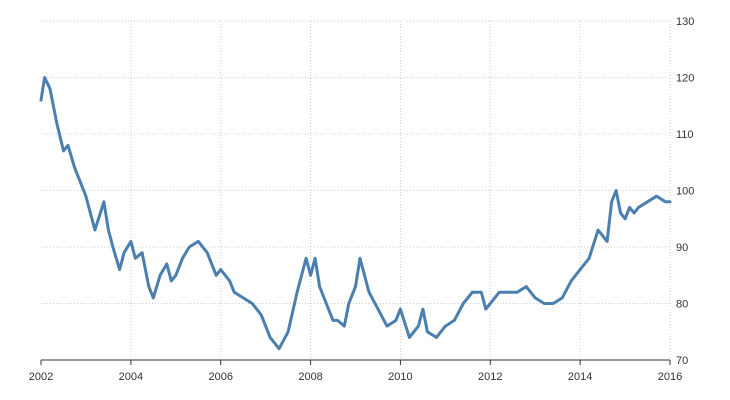 The height and width of the screenshot is (400, 730). What do you see at coordinates (355, 362) in the screenshot?
I see `axes` at bounding box center [355, 362].